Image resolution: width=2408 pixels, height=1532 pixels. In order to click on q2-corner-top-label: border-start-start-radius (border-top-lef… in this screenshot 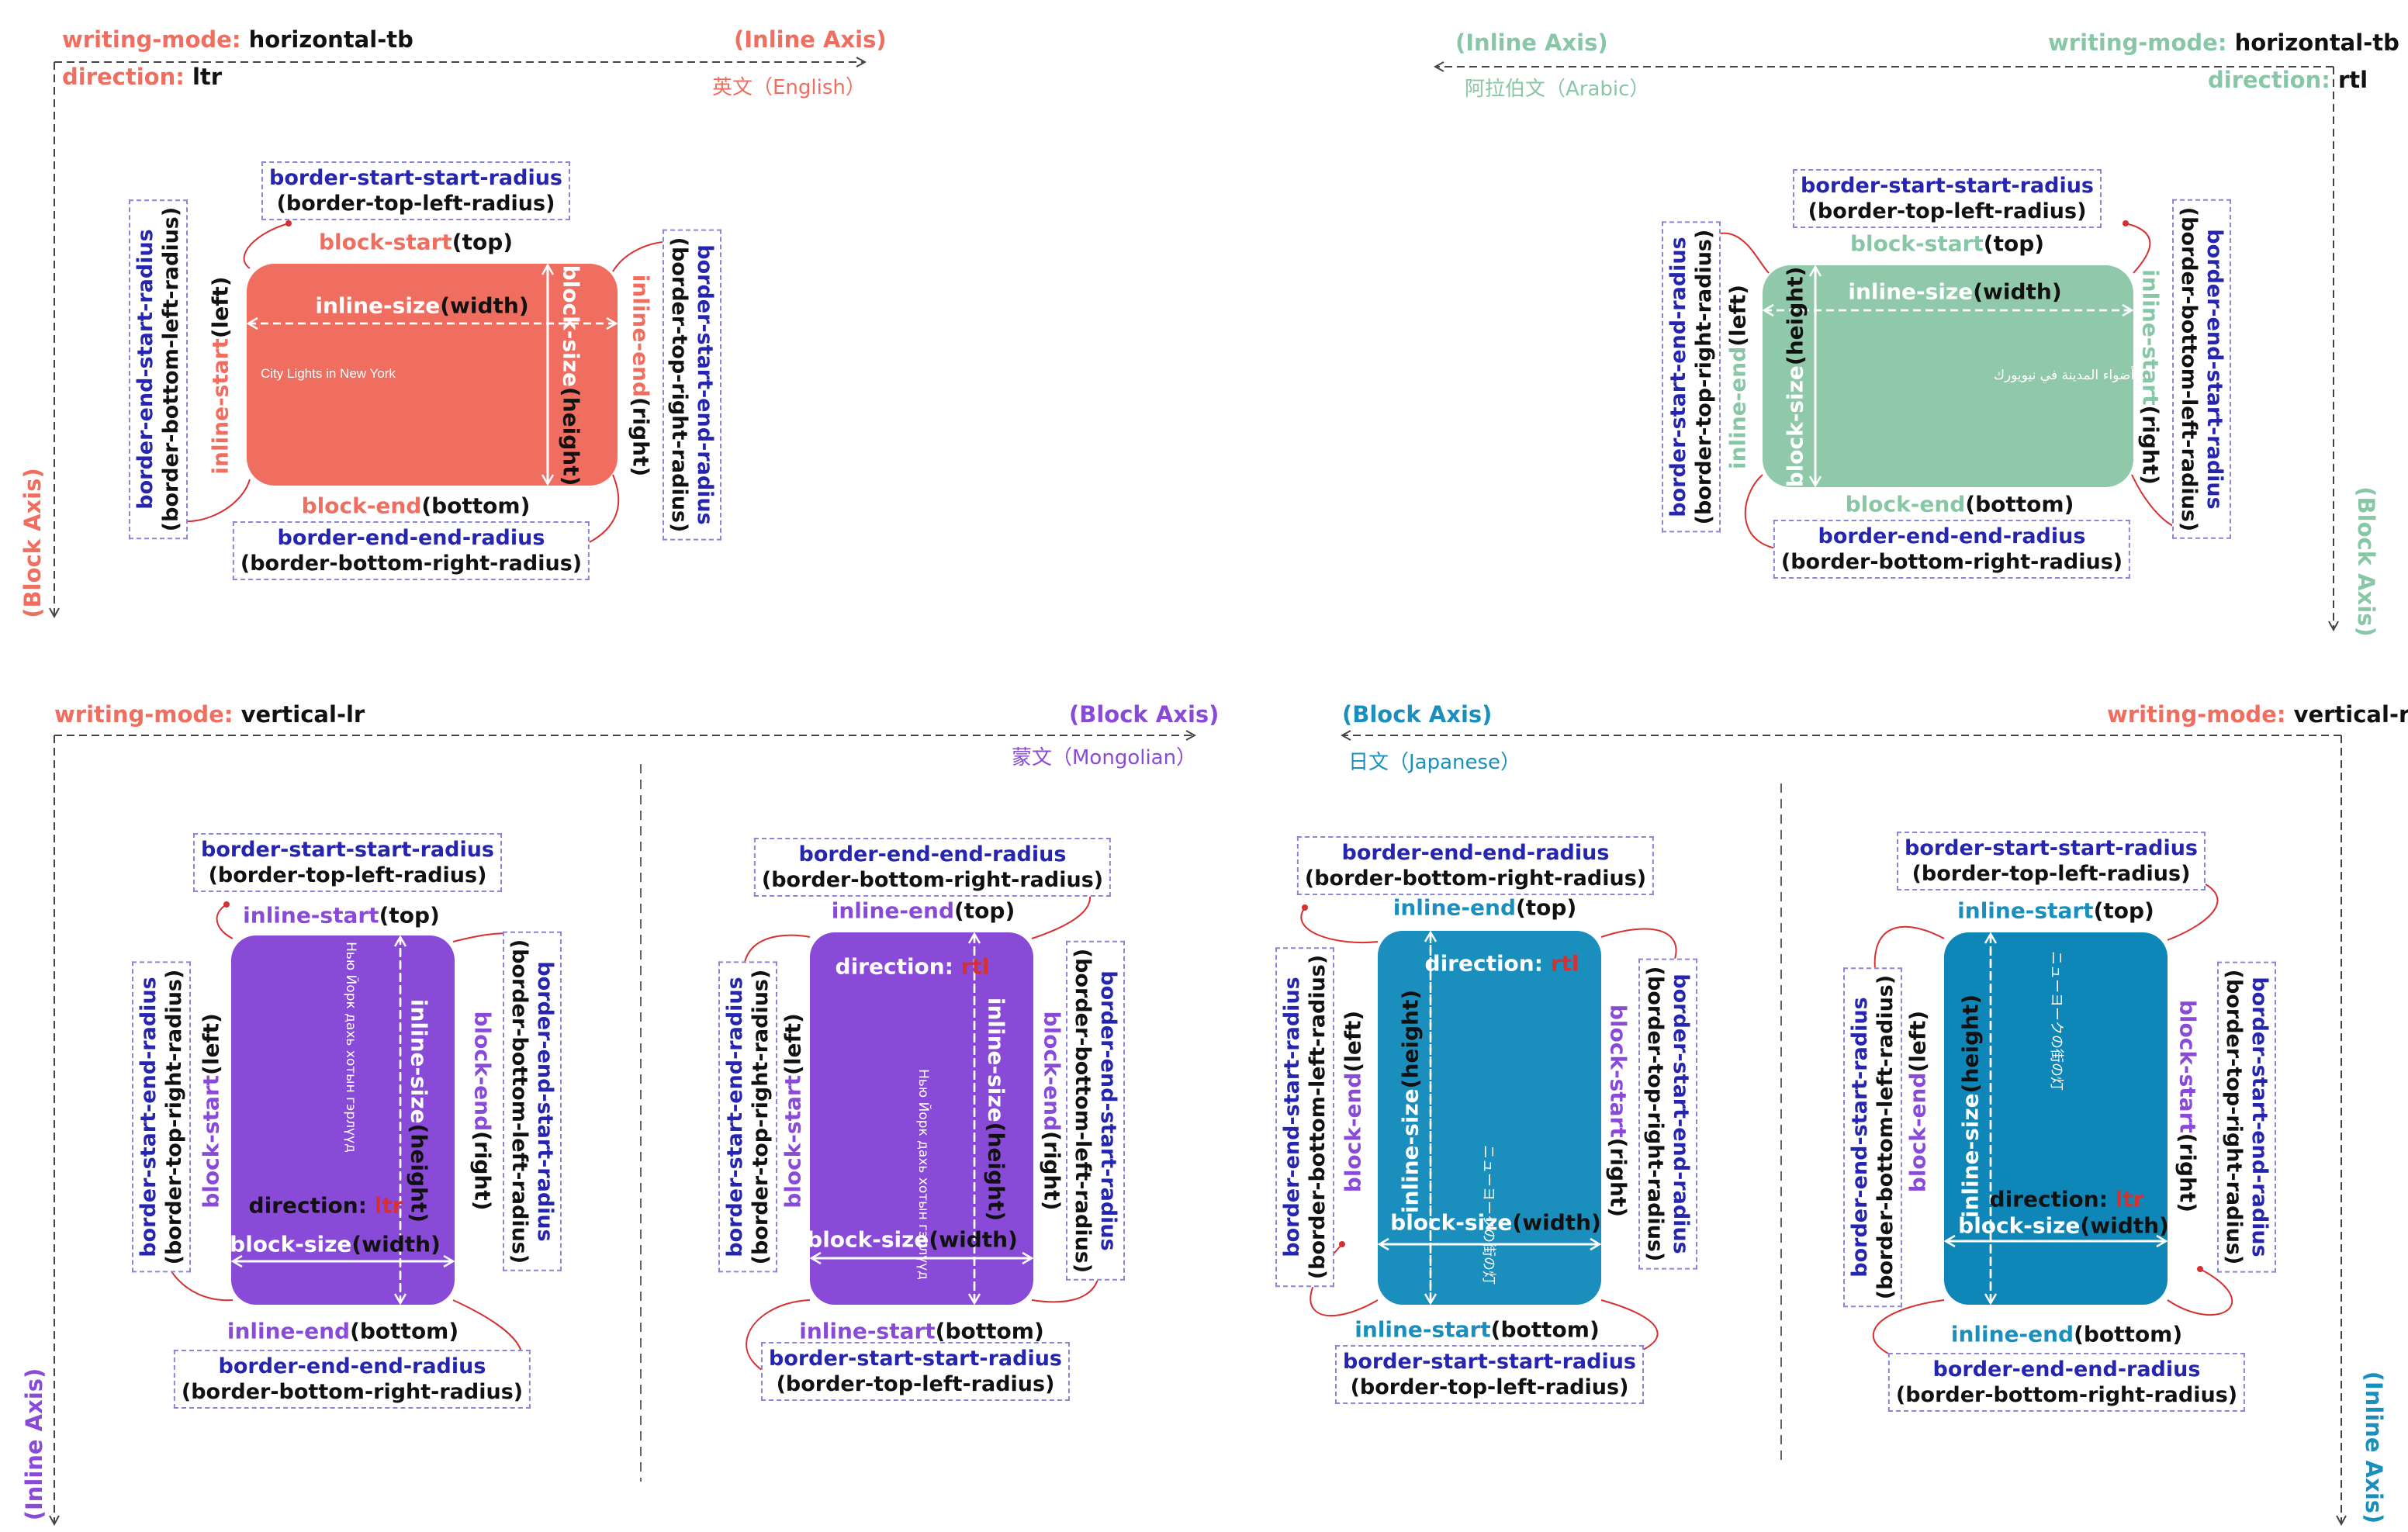, I will do `click(1947, 199)`.